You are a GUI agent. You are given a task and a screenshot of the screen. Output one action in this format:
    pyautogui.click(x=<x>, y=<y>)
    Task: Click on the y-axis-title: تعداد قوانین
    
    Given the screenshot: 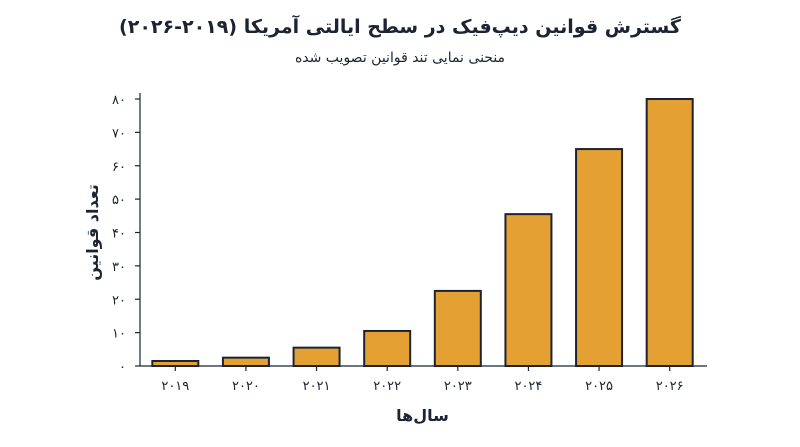 What is the action you would take?
    pyautogui.click(x=92, y=232)
    